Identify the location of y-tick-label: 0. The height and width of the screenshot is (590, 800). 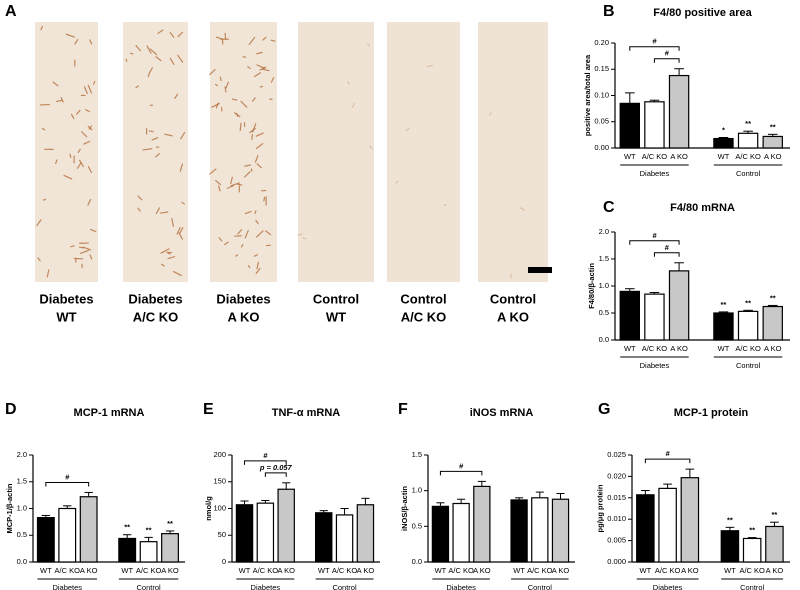
(224, 561).